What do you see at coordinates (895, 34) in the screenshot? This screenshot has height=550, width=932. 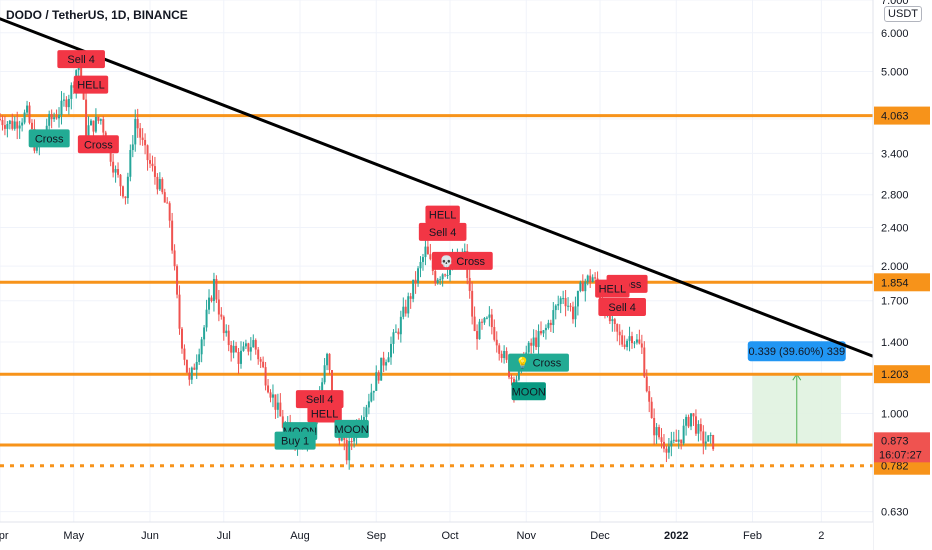 I see `price-tick-label: 6.000` at bounding box center [895, 34].